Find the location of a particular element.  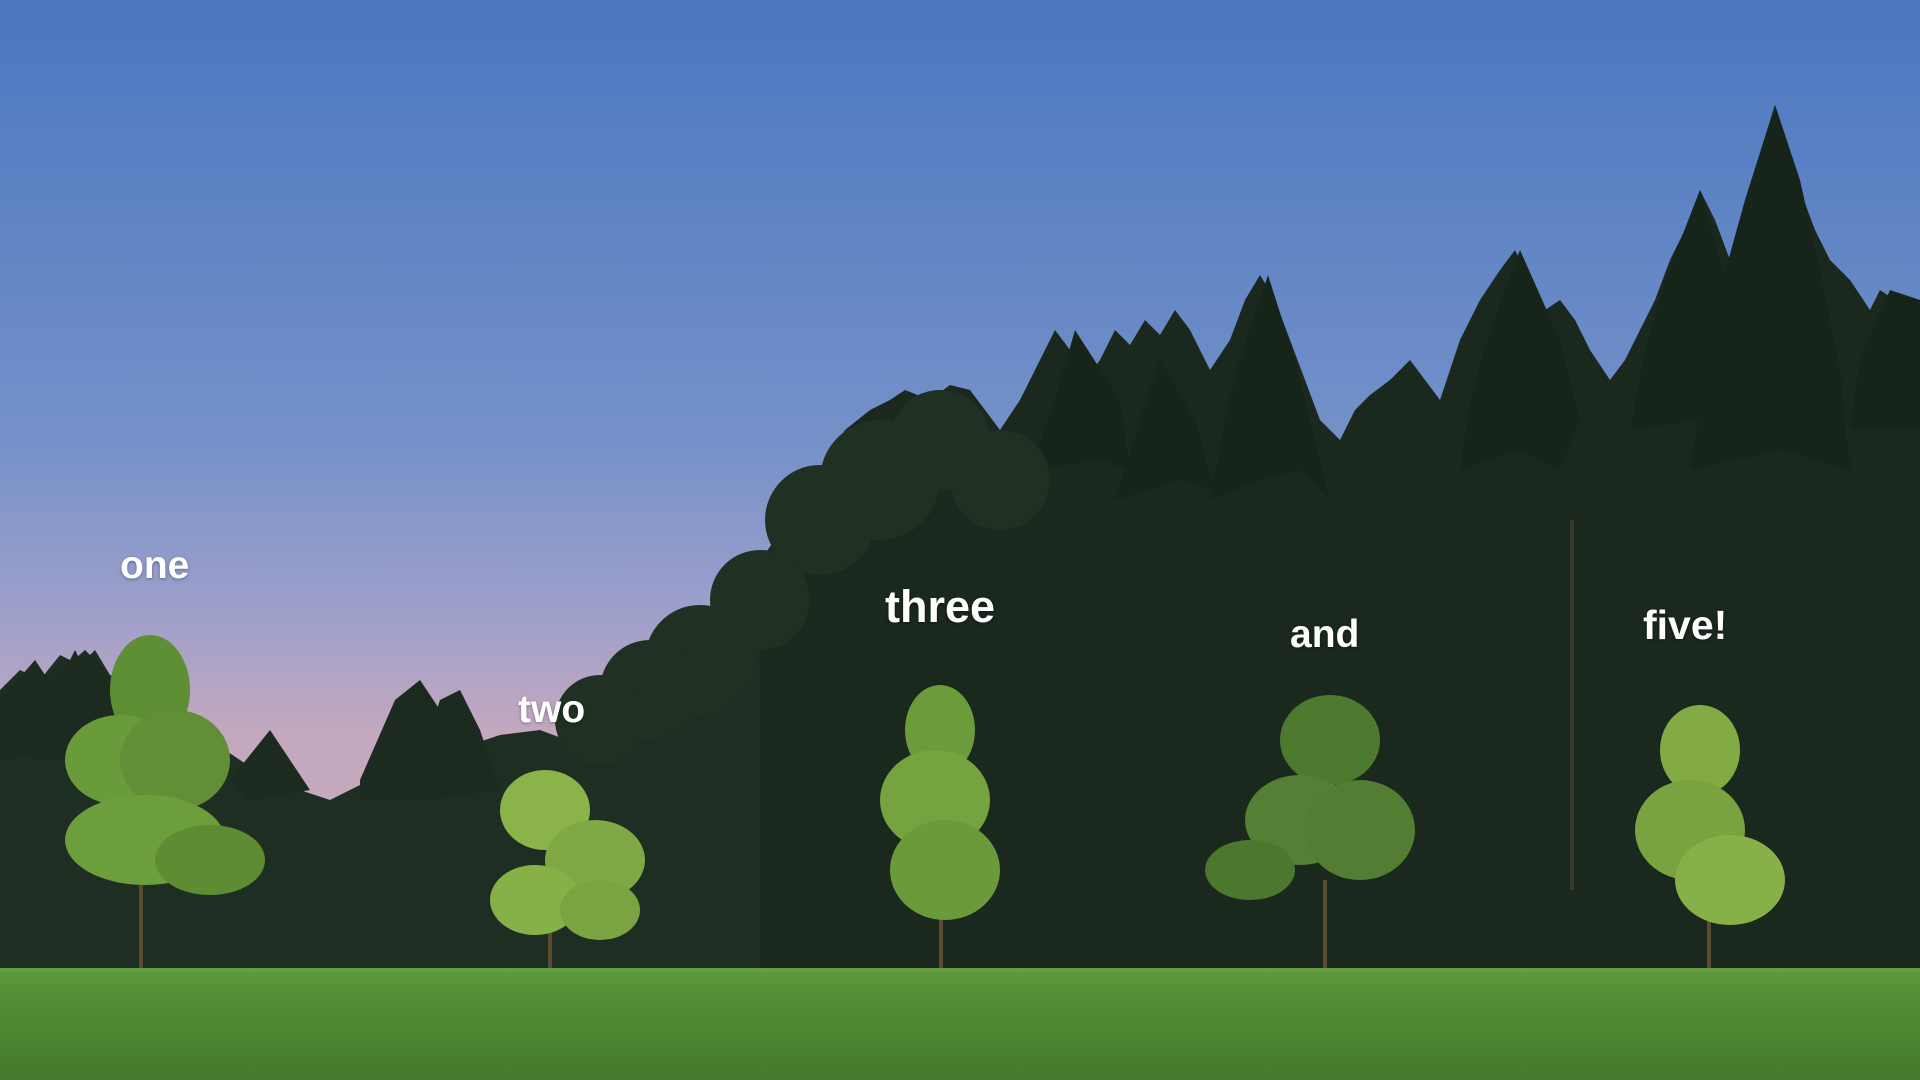

sapling-two is located at coordinates (567, 875).